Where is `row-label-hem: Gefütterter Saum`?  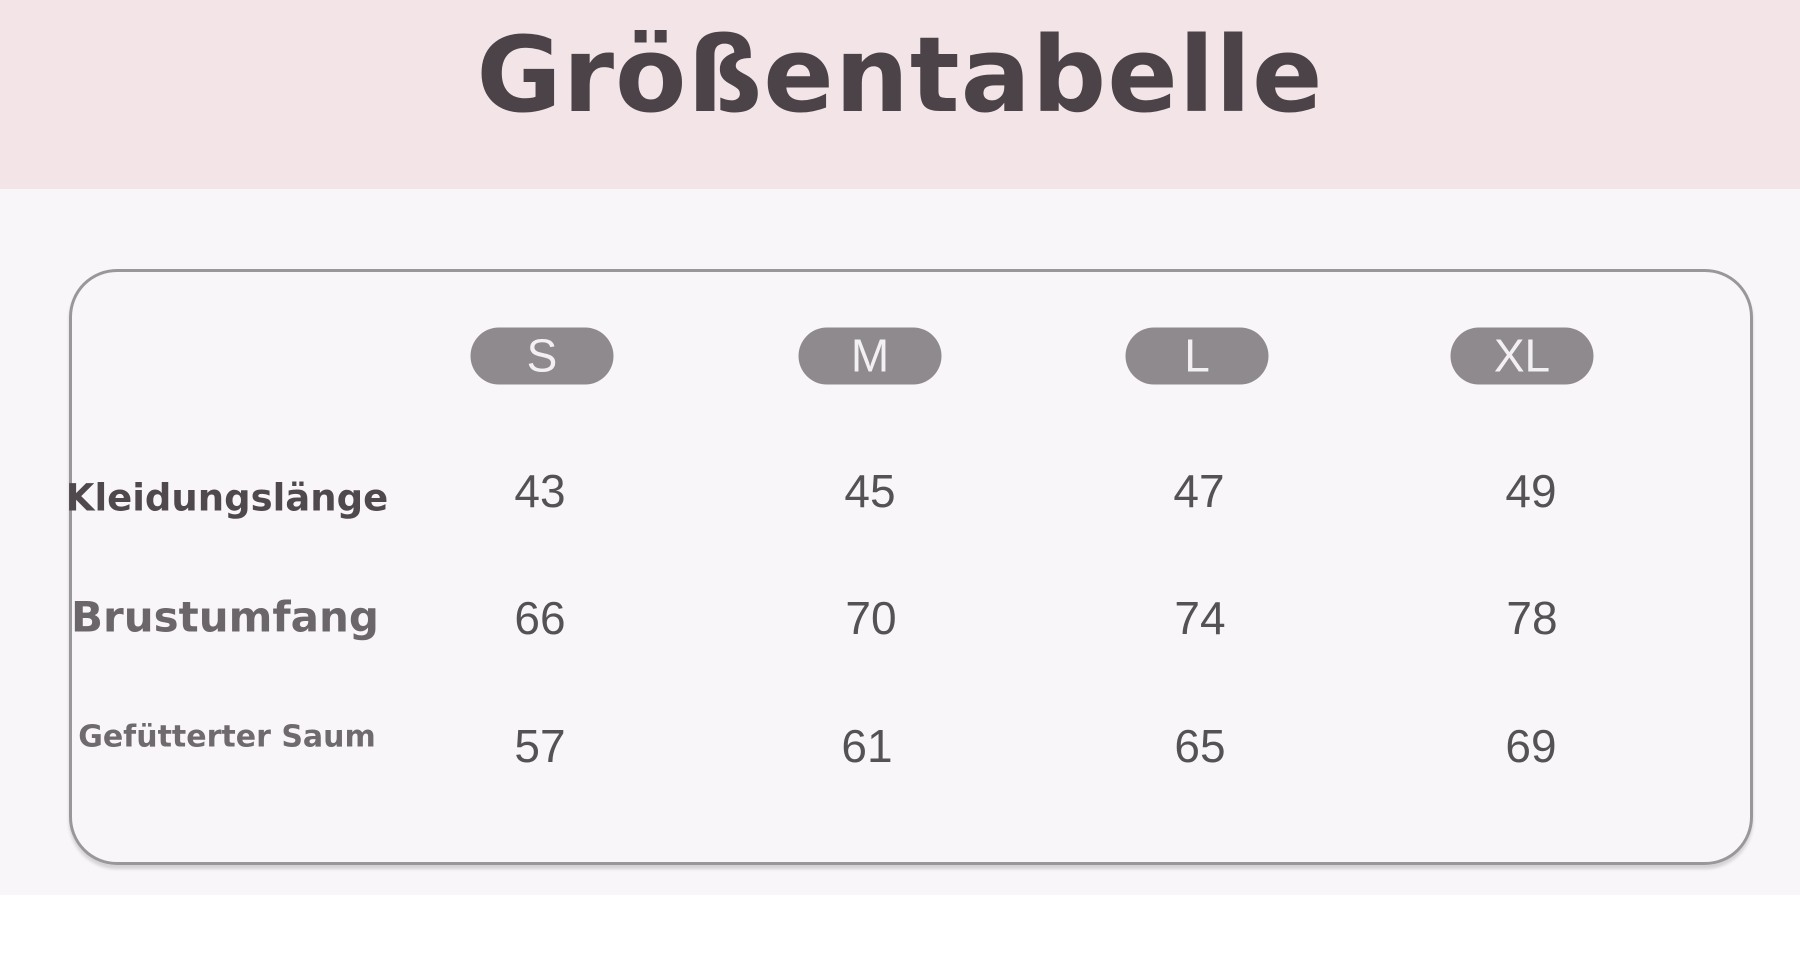
row-label-hem: Gefütterter Saum is located at coordinates (227, 737).